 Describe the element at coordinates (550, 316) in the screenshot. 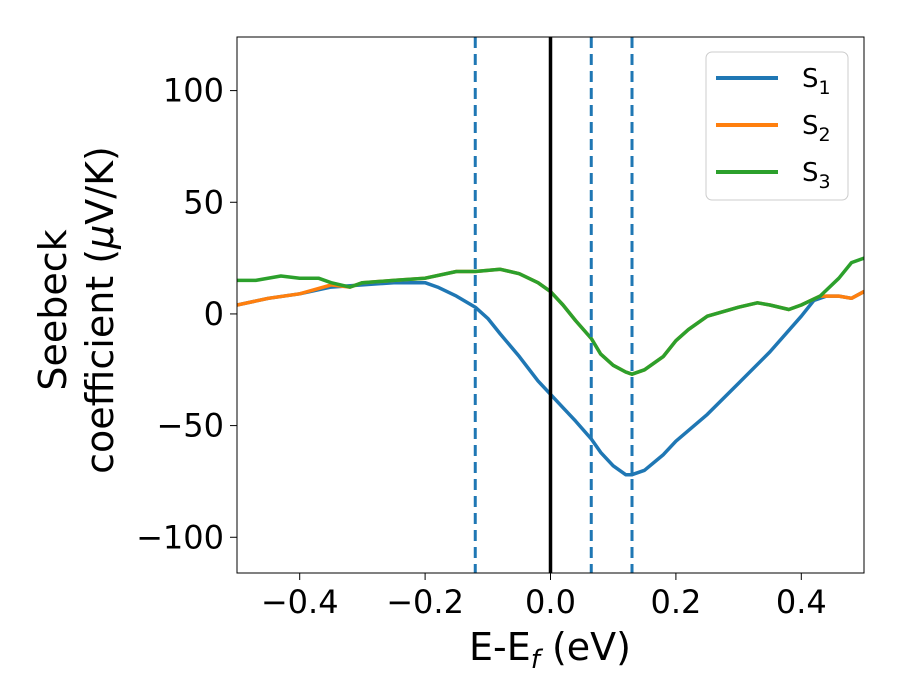

I see `series-line-s3` at that location.